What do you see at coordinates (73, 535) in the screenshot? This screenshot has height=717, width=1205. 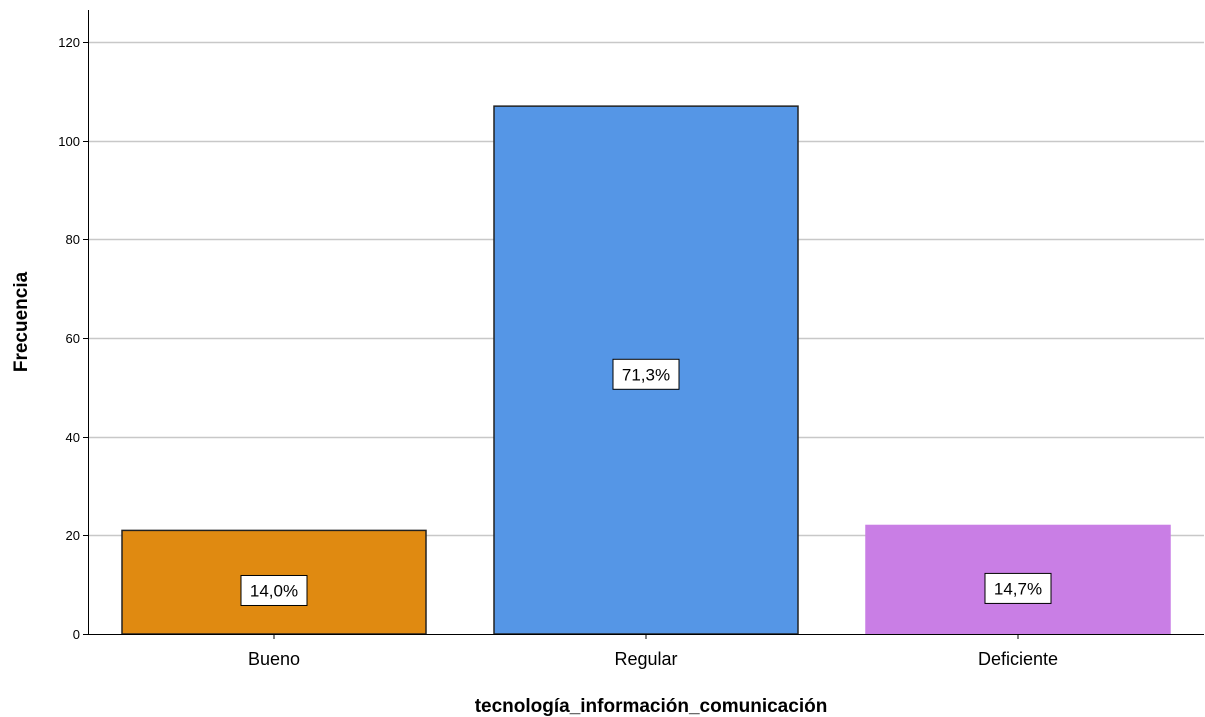 I see `y-tick-label: 20` at bounding box center [73, 535].